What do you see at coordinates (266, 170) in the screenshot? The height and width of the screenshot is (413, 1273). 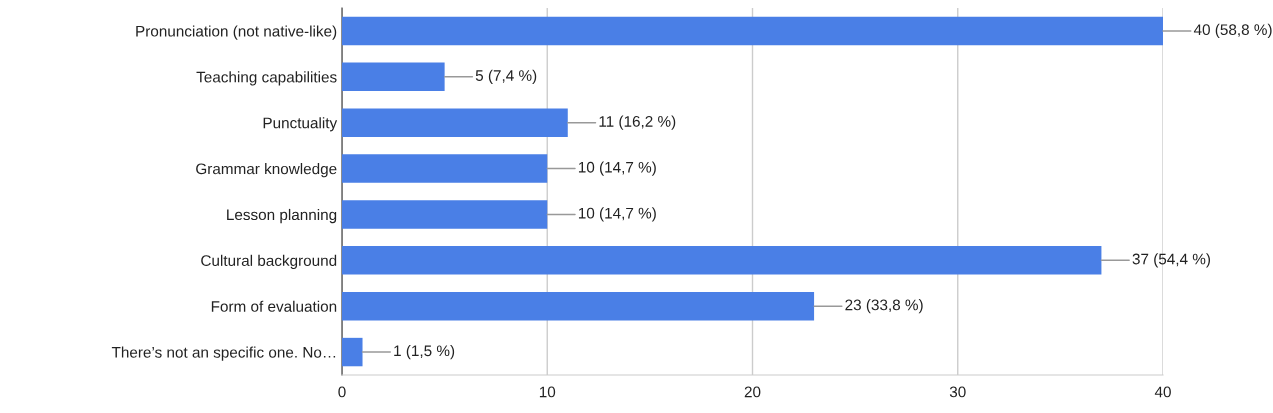 I see `y-tick-label: Grammar knowledge` at bounding box center [266, 170].